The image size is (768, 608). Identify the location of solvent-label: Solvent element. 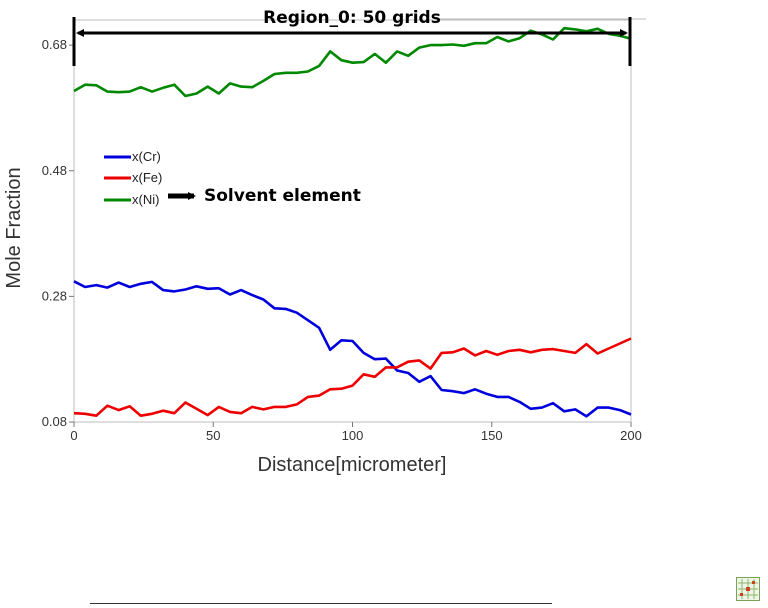
(282, 196).